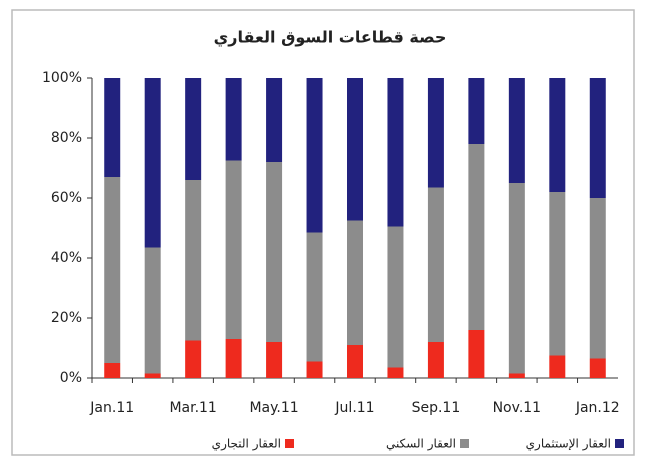  I want to click on legend-label: العقار التجاري, so click(246, 444).